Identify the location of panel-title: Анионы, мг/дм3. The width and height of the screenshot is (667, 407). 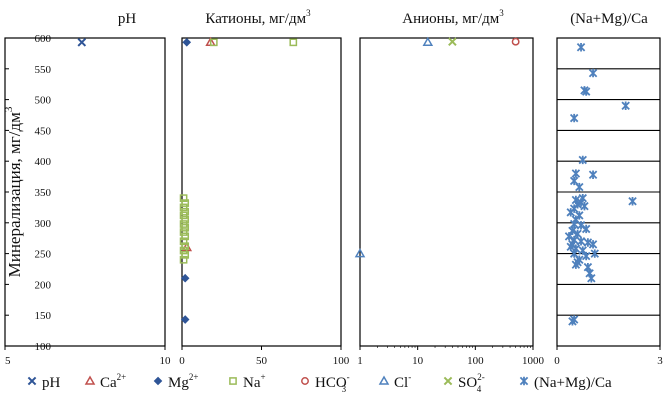
(453, 17).